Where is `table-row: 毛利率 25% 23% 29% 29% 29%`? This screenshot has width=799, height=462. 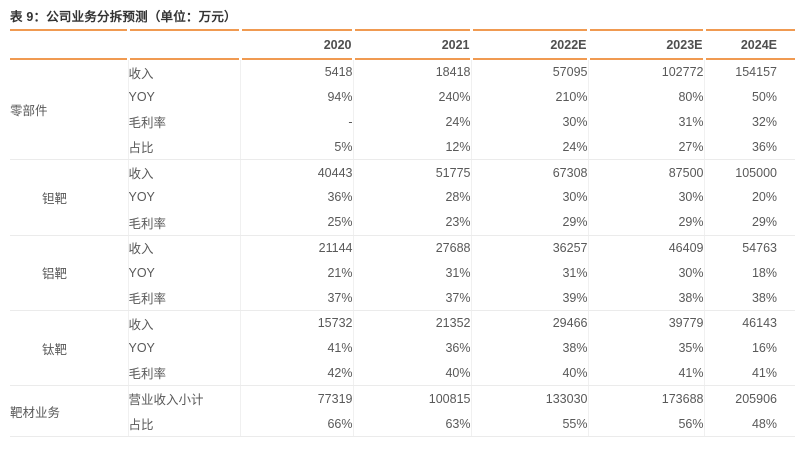 table-row: 毛利率 25% 23% 29% 29% 29% is located at coordinates (402, 222).